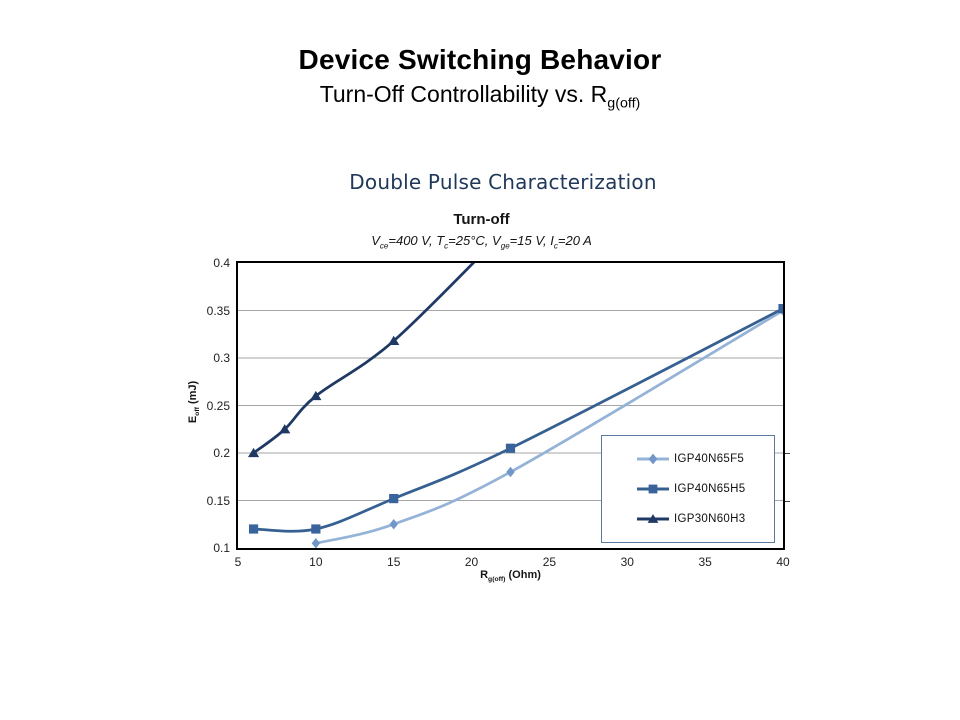 The height and width of the screenshot is (720, 960). I want to click on slide-subtitle: Turn-Off Controllability vs. Rg(off), so click(480, 96).